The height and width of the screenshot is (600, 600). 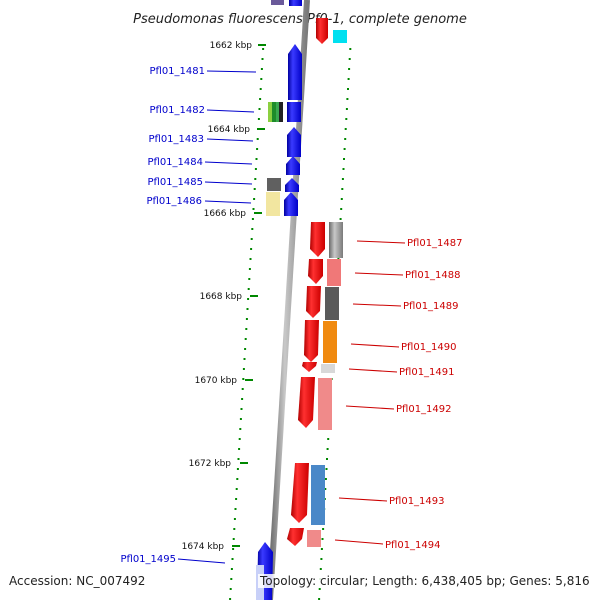 What do you see at coordinates (216, 381) in the screenshot?
I see `scale-label: 1670 kbp` at bounding box center [216, 381].